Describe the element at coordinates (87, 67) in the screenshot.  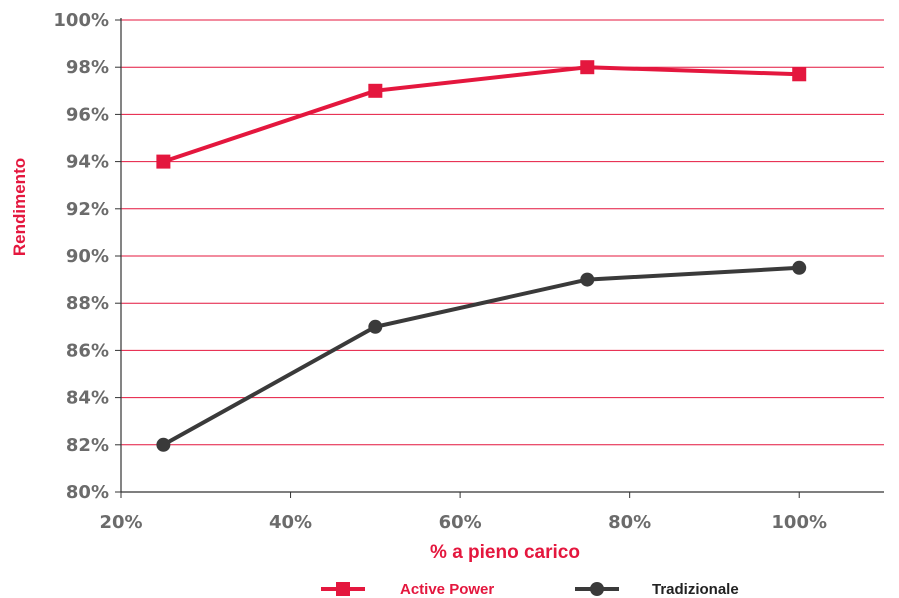
I see `y-tick-label: 98%` at that location.